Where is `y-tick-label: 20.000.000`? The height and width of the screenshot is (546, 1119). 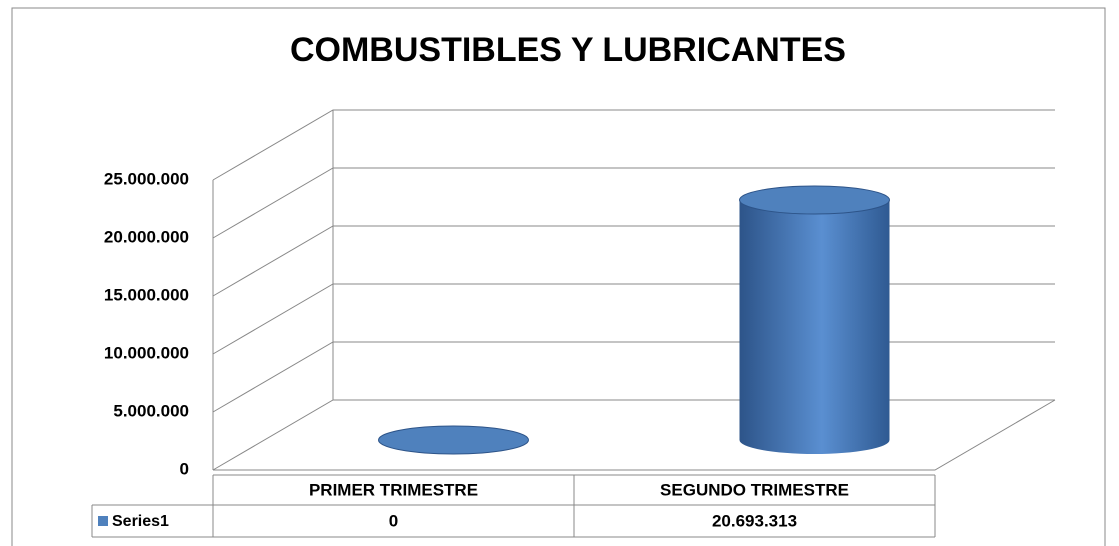
y-tick-label: 20.000.000 is located at coordinates (146, 236).